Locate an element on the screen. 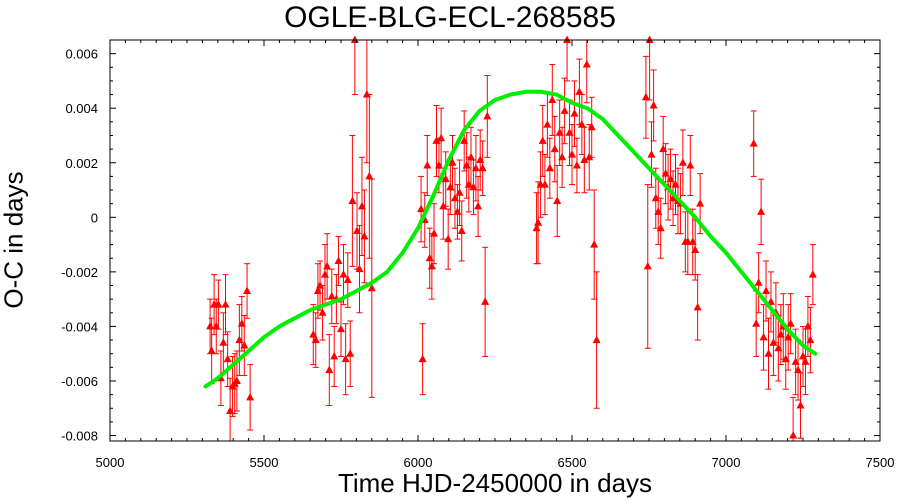 The width and height of the screenshot is (900, 500). x-axis-label: Time HJD-2450000 in days is located at coordinates (495, 483).